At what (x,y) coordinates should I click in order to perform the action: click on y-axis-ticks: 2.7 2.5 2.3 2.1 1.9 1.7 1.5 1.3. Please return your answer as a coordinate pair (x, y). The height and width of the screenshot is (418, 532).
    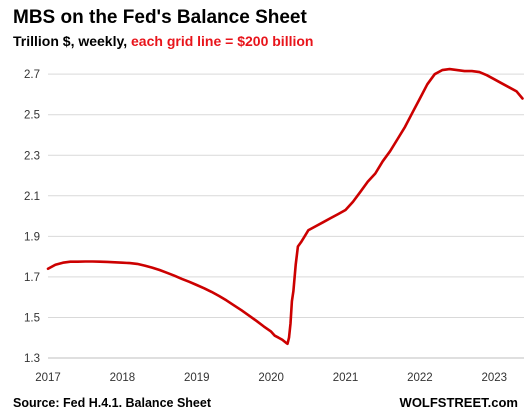
    Looking at the image, I should click on (32, 217).